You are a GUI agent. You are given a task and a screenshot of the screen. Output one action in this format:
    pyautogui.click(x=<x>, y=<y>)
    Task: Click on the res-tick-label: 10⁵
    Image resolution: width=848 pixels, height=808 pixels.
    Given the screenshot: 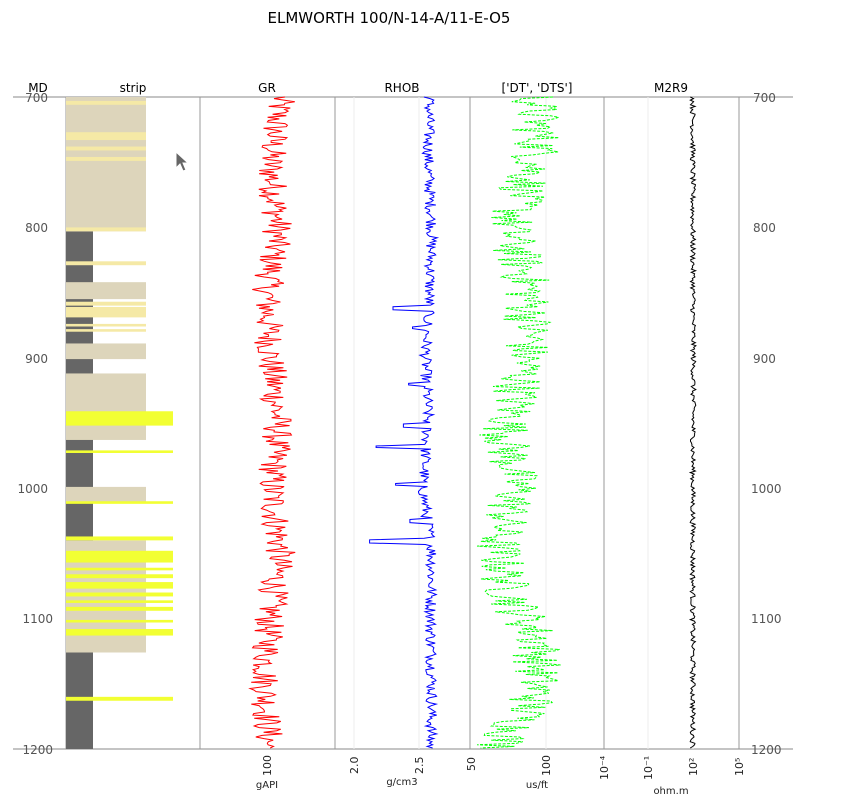 What is the action you would take?
    pyautogui.click(x=739, y=767)
    